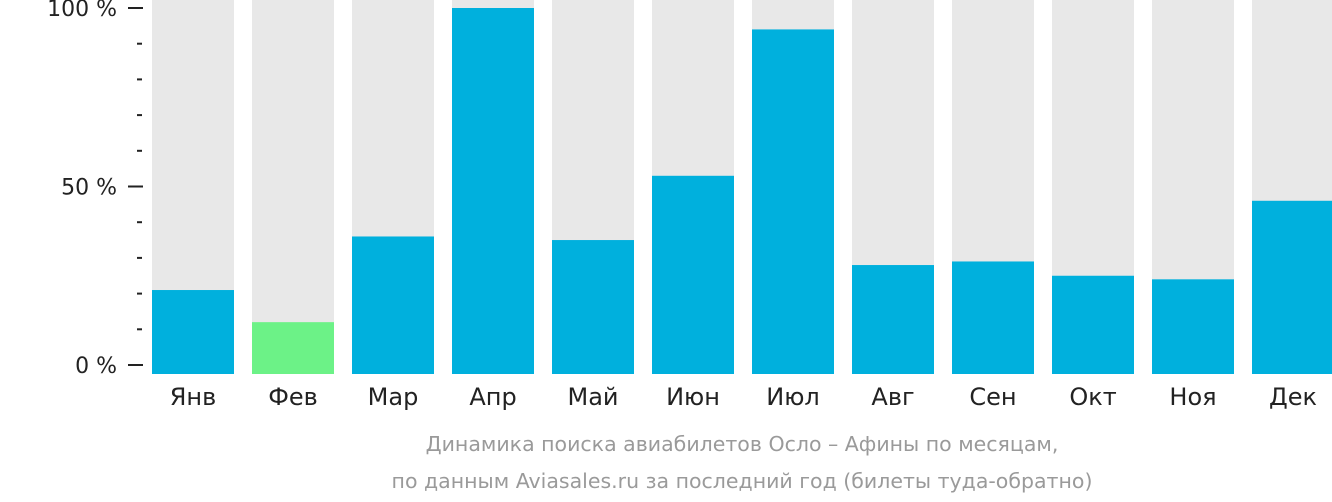 Image resolution: width=1332 pixels, height=502 pixels. I want to click on x-tick-label-10: Окт, so click(1092, 397).